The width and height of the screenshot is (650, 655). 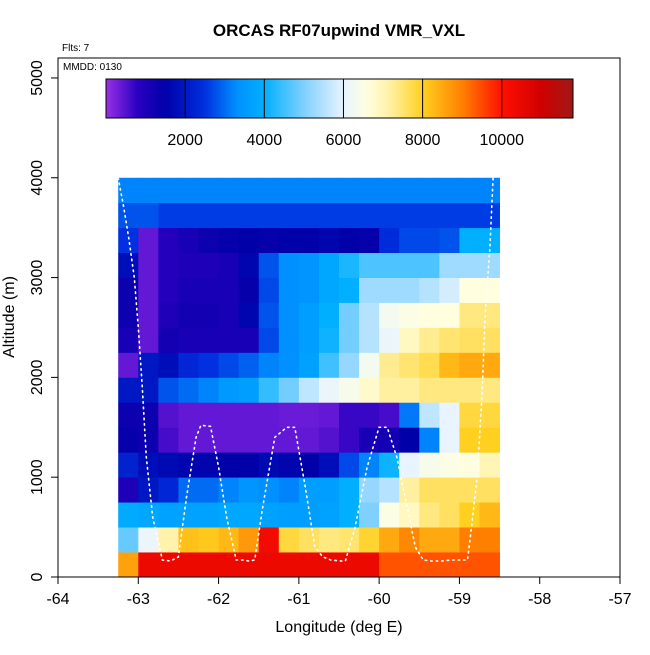 What do you see at coordinates (138, 599) in the screenshot?
I see `x-tick-label: -63` at bounding box center [138, 599].